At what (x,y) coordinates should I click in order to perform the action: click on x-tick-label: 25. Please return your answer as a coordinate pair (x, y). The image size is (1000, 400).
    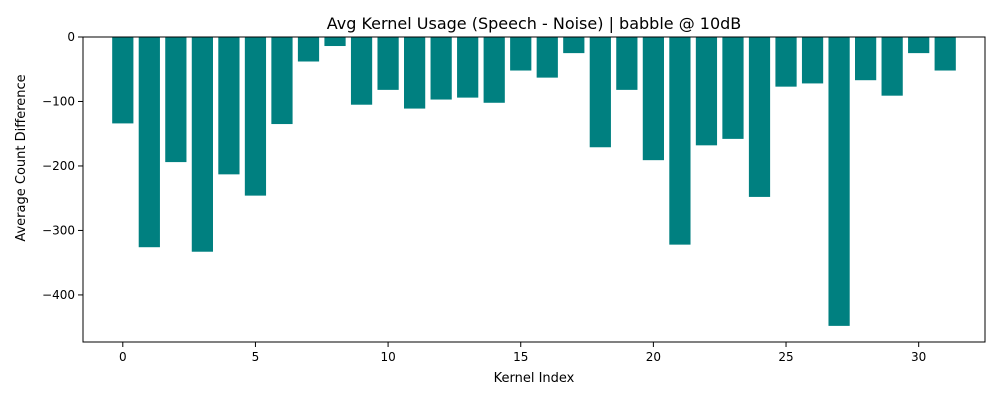
    Looking at the image, I should click on (785, 357).